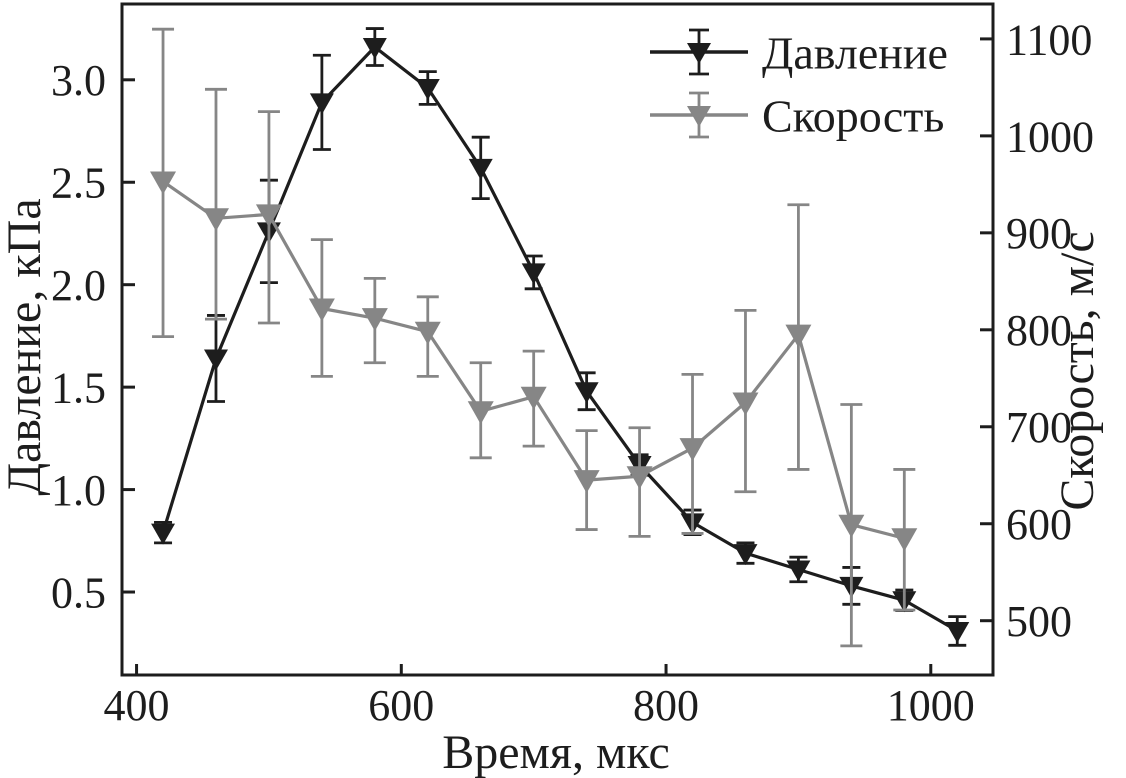 This screenshot has height=778, width=1126. What do you see at coordinates (855, 53) in the screenshot?
I see `legend-label-pressure: Давление` at bounding box center [855, 53].